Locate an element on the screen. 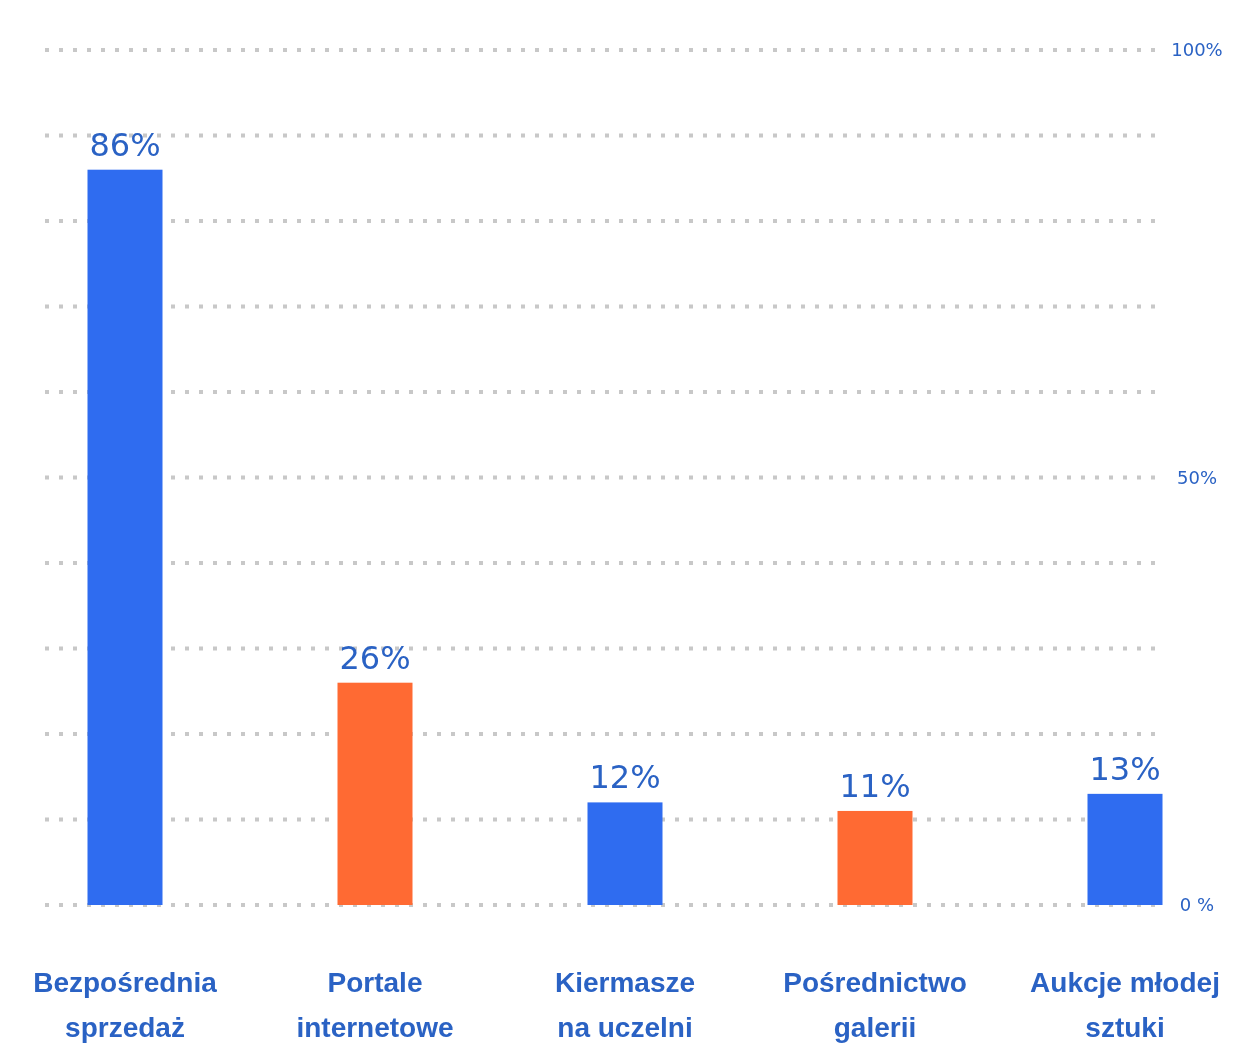 The image size is (1238, 1044). x-tick-label: Kiermasze na uczelni is located at coordinates (625, 1005).